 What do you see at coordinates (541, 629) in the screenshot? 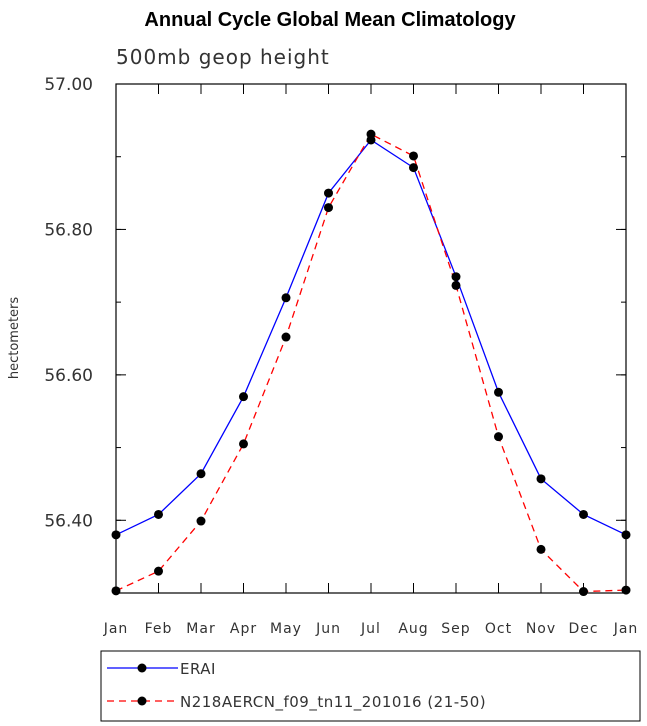
I see `x-tick-label: Nov` at bounding box center [541, 629].